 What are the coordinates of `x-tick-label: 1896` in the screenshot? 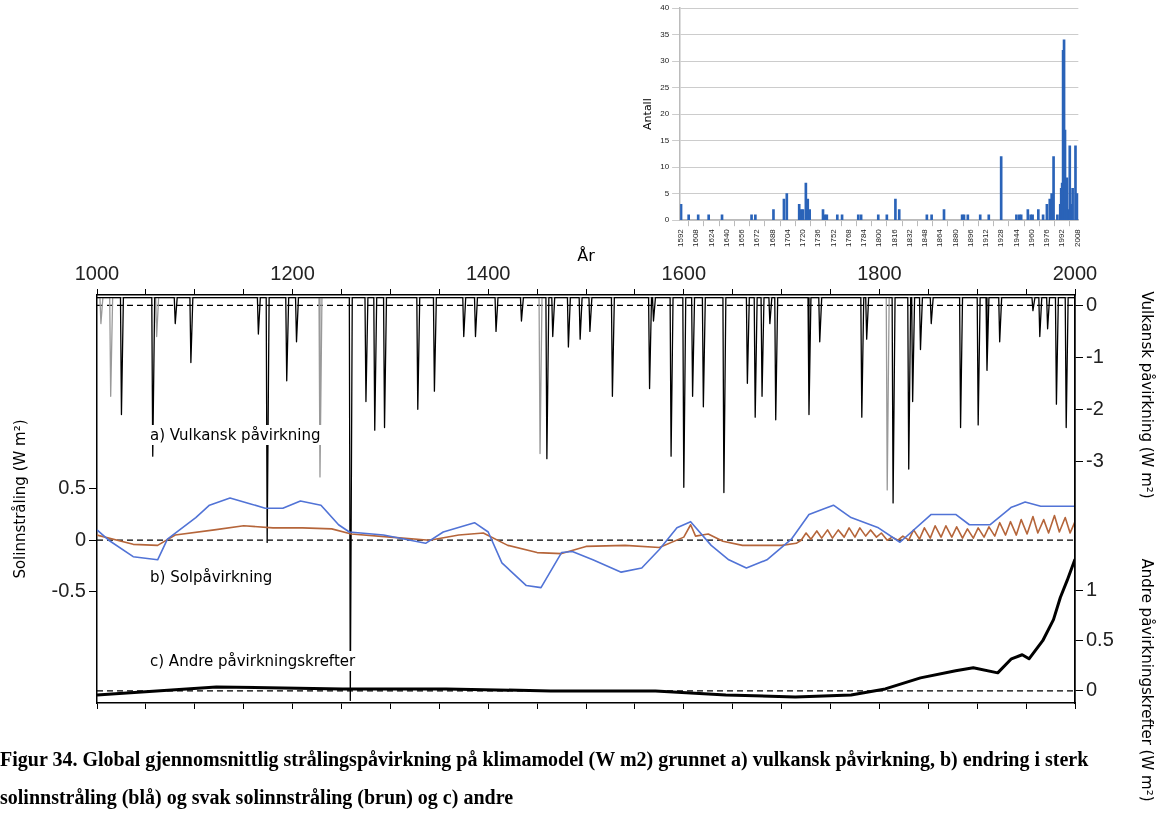 It's located at (970, 237).